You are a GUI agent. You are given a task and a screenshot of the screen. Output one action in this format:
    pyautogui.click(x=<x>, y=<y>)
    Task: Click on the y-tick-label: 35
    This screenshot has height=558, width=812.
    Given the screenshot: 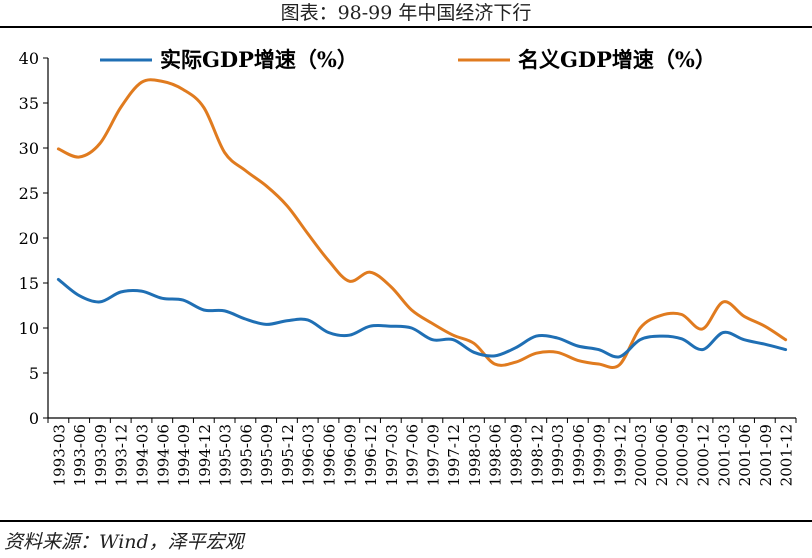 What is the action you would take?
    pyautogui.click(x=29, y=103)
    